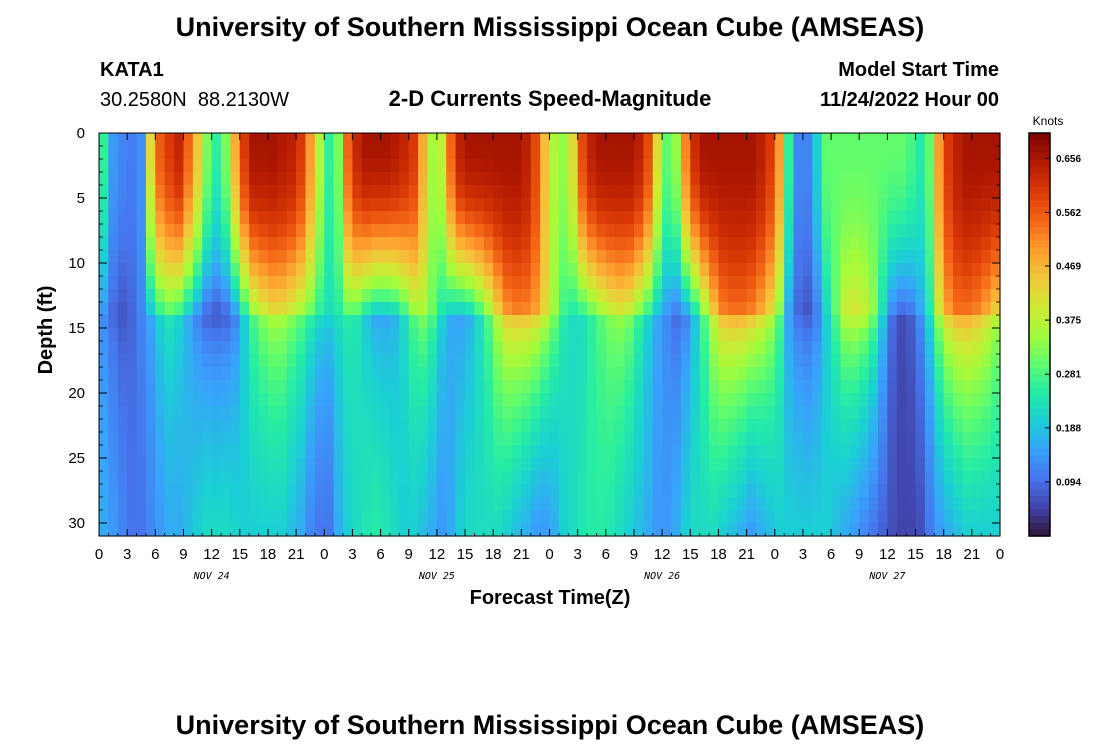 This screenshot has width=1100, height=750. Describe the element at coordinates (1068, 159) in the screenshot. I see `colorbar-tick-label: 0.656` at that location.